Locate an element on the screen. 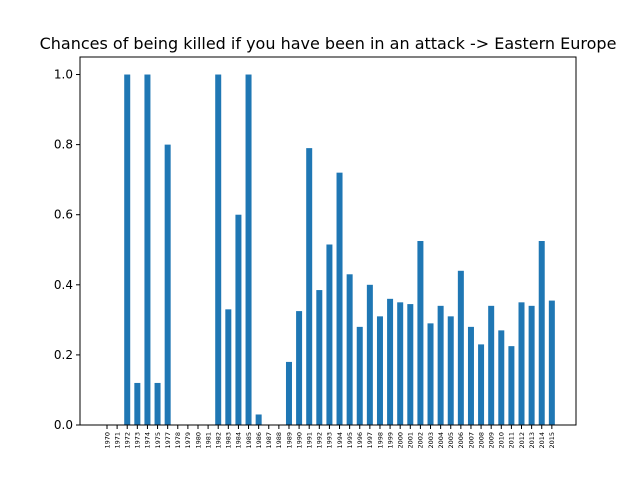 The height and width of the screenshot is (478, 640). x-tick-label: 1994 is located at coordinates (340, 440).